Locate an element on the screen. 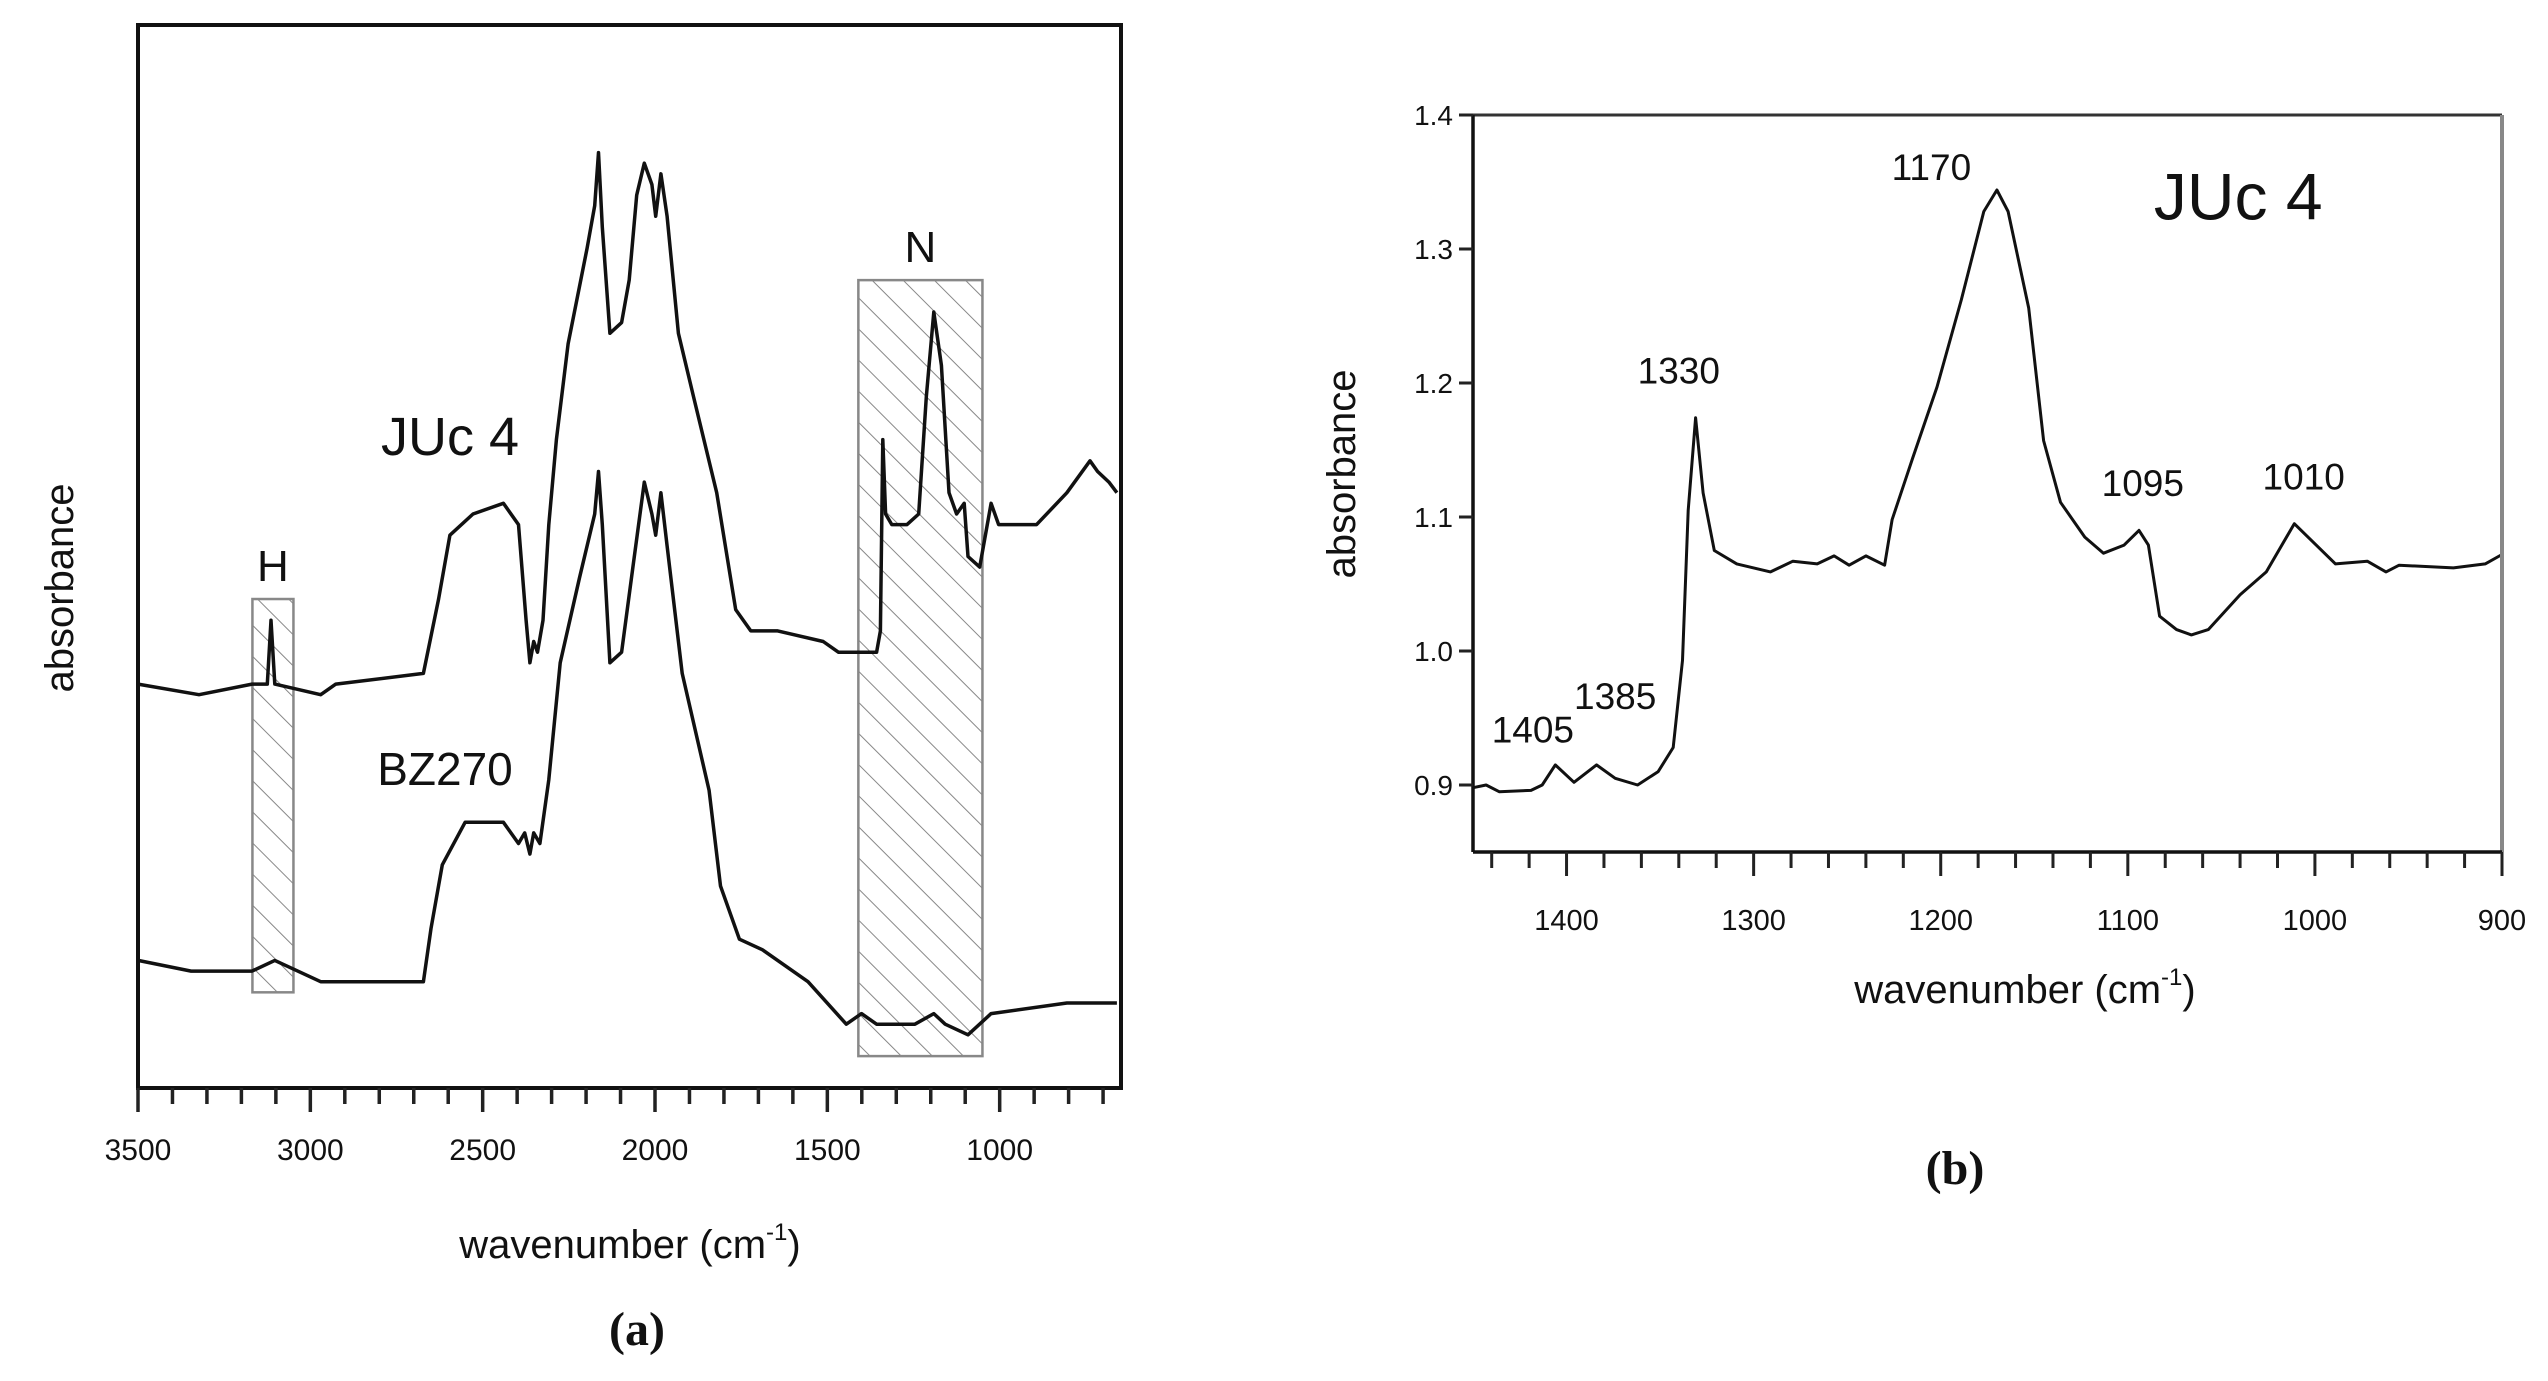 The image size is (2548, 1381). x-tick-label: 3500 is located at coordinates (138, 1150).